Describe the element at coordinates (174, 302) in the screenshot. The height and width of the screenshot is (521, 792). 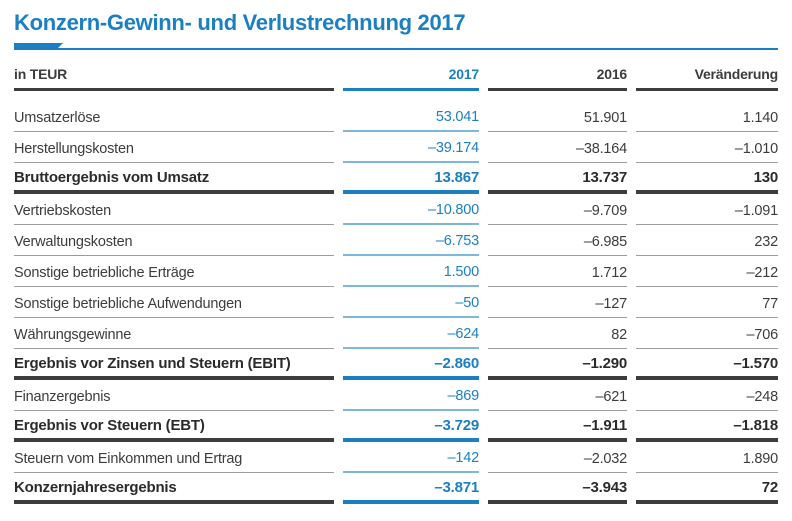
I see `row-label: Sonstige betriebliche Aufwendungen` at that location.